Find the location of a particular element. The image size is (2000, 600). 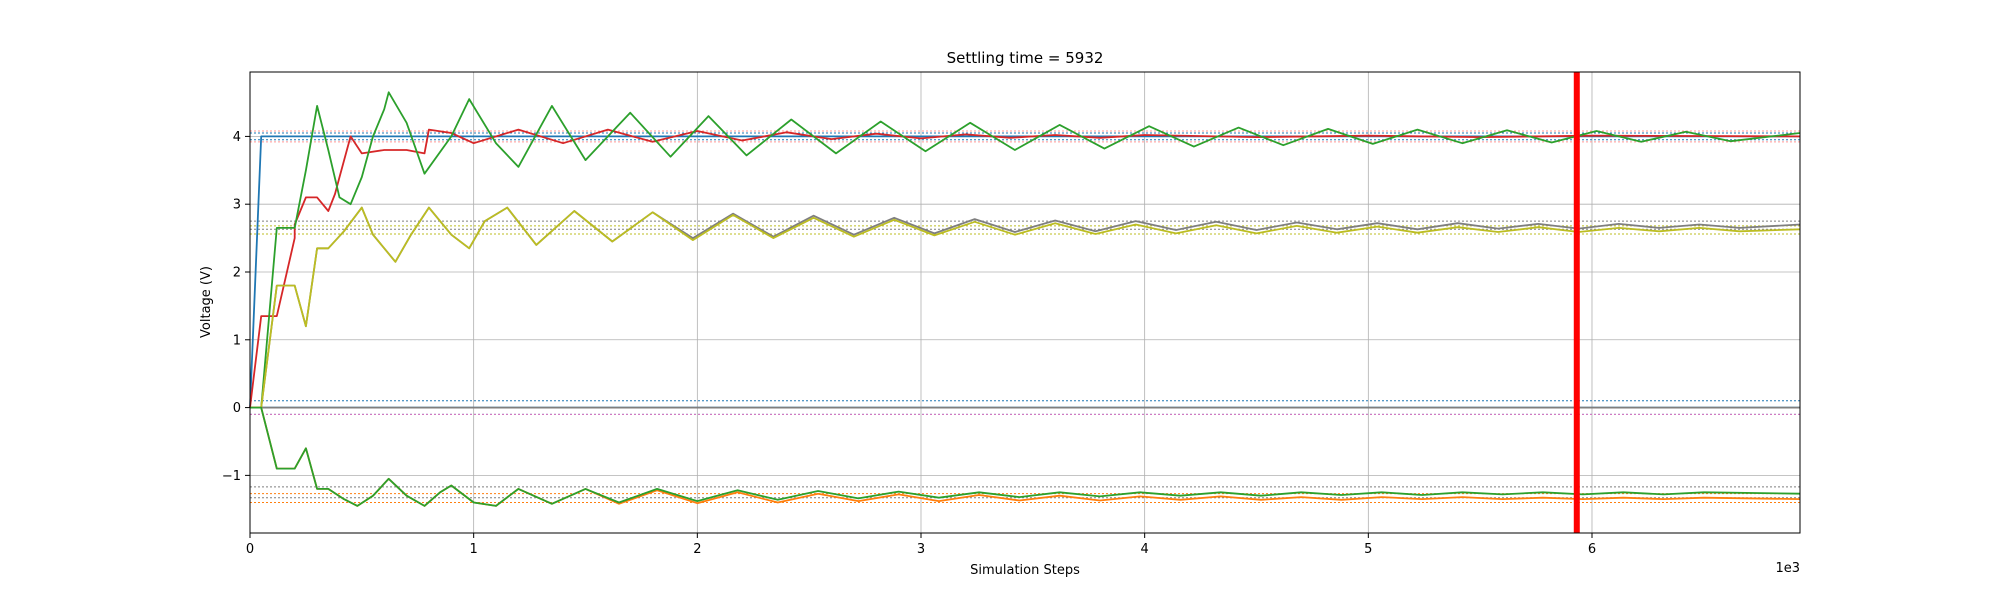

y-axis-label: Voltage (V) is located at coordinates (206, 302).